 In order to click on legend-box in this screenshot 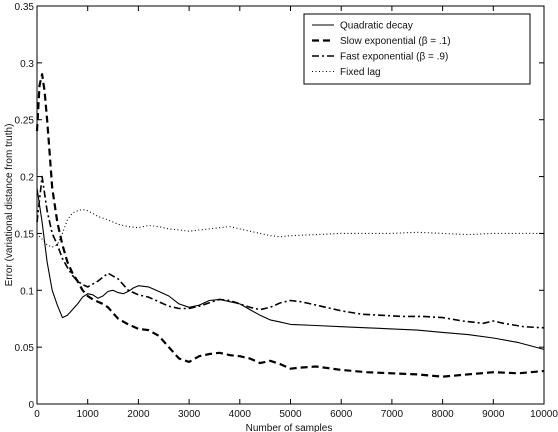, I will do `click(417, 49)`.